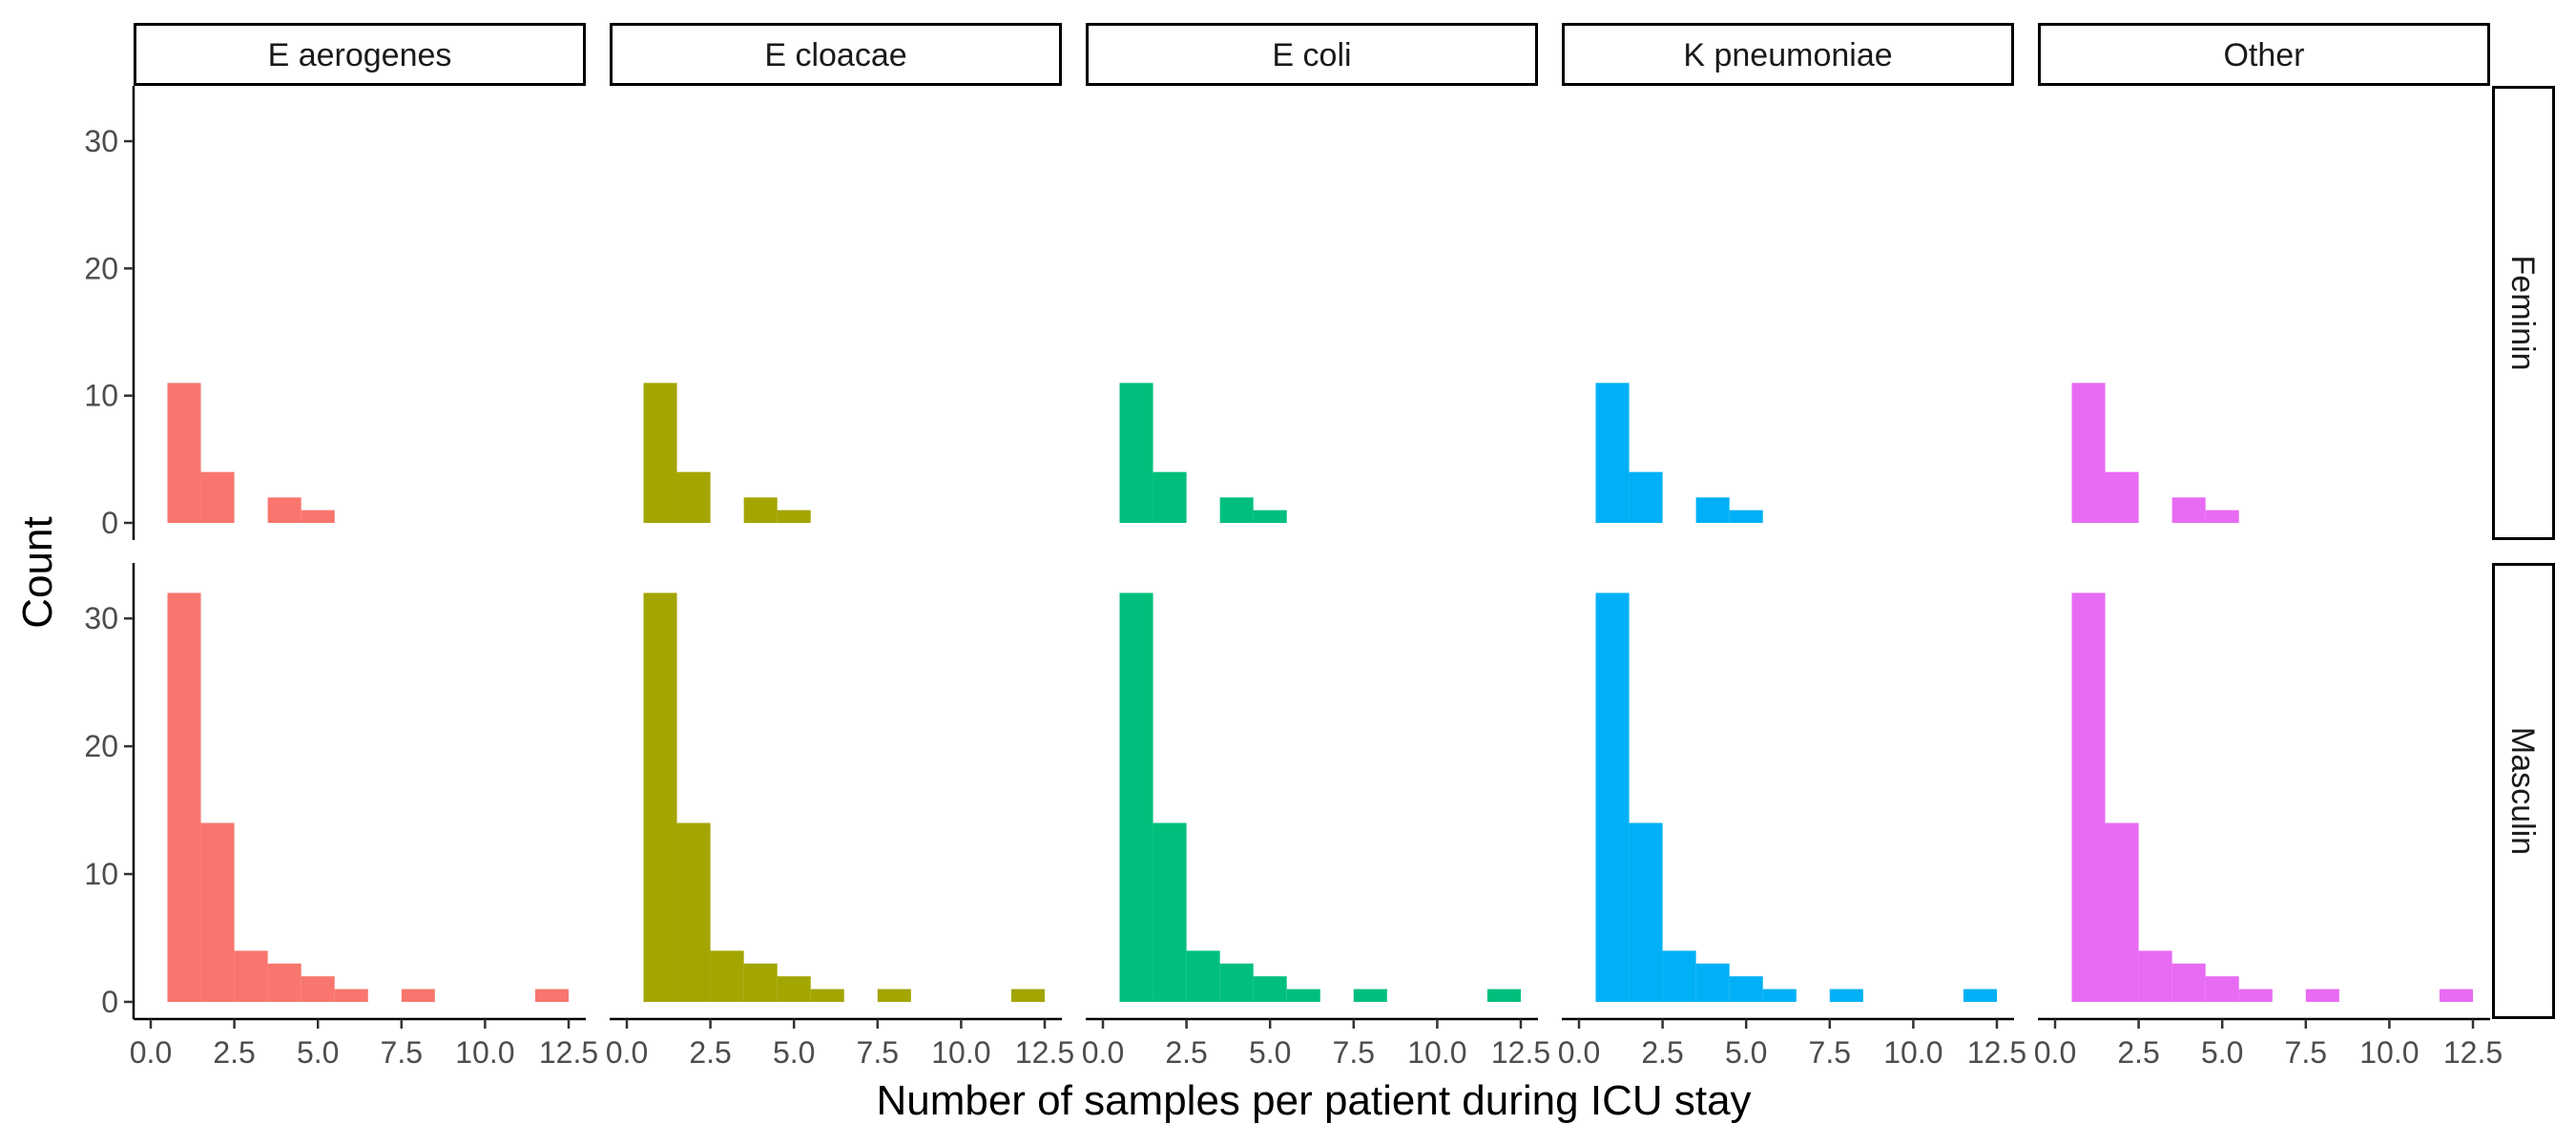  I want to click on facet-strip-label-e-coli: E coli, so click(1311, 55).